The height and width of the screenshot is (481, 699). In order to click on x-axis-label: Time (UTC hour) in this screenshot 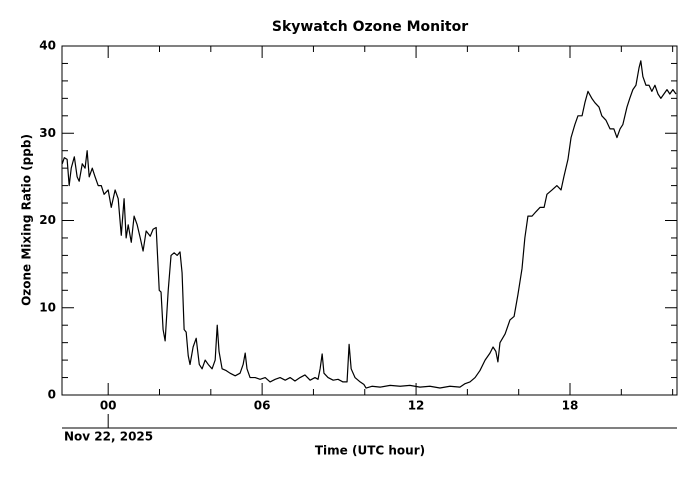, I will do `click(370, 451)`.